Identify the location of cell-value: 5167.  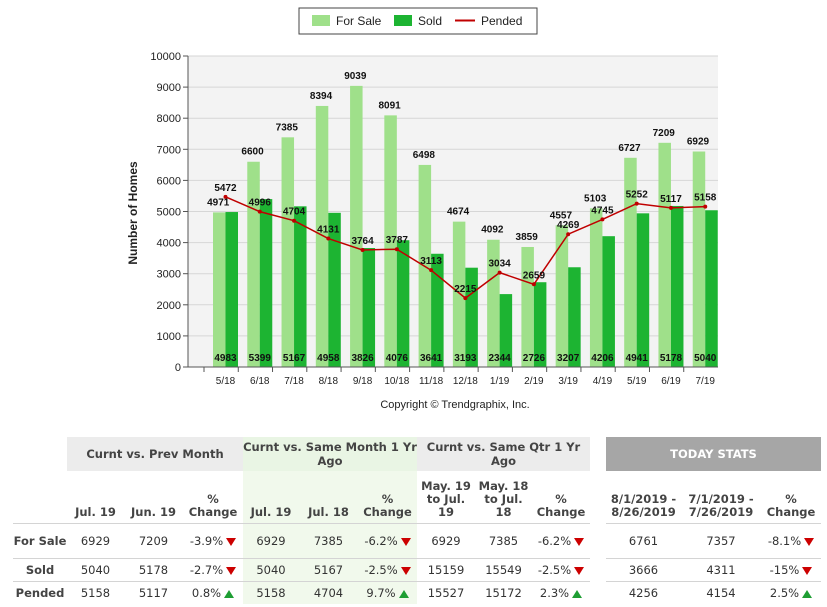
(328, 570).